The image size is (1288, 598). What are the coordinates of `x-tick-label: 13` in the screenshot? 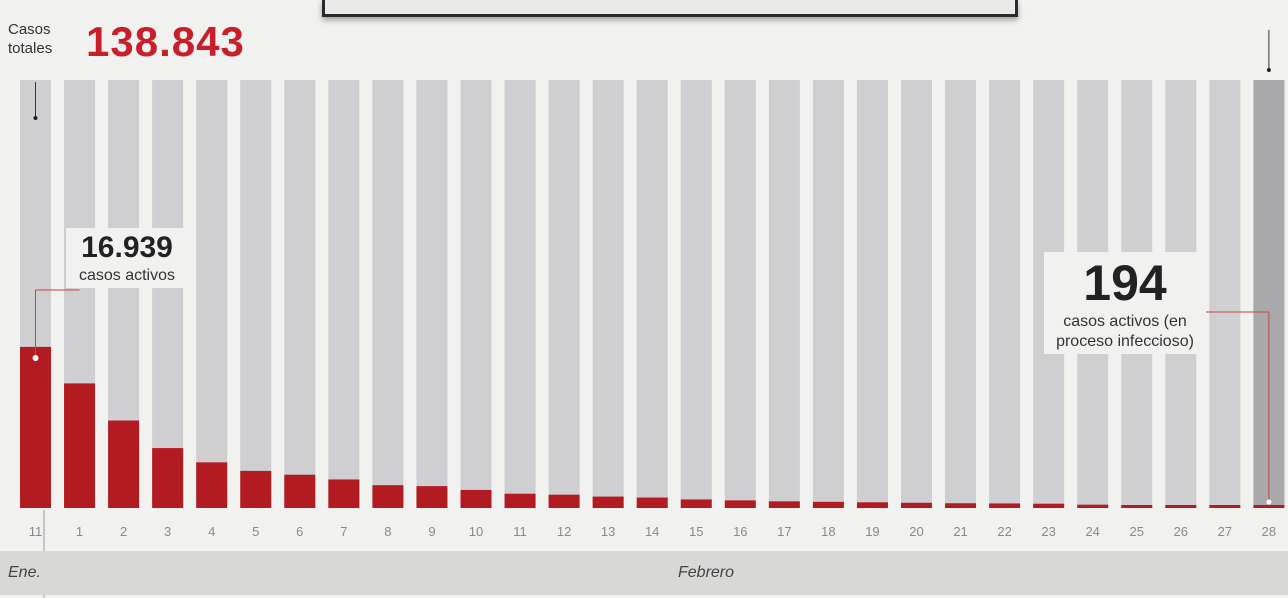 It's located at (608, 531).